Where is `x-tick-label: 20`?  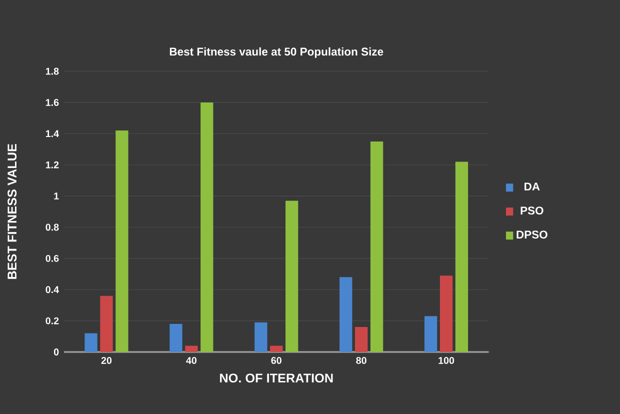 x-tick-label: 20 is located at coordinates (106, 360).